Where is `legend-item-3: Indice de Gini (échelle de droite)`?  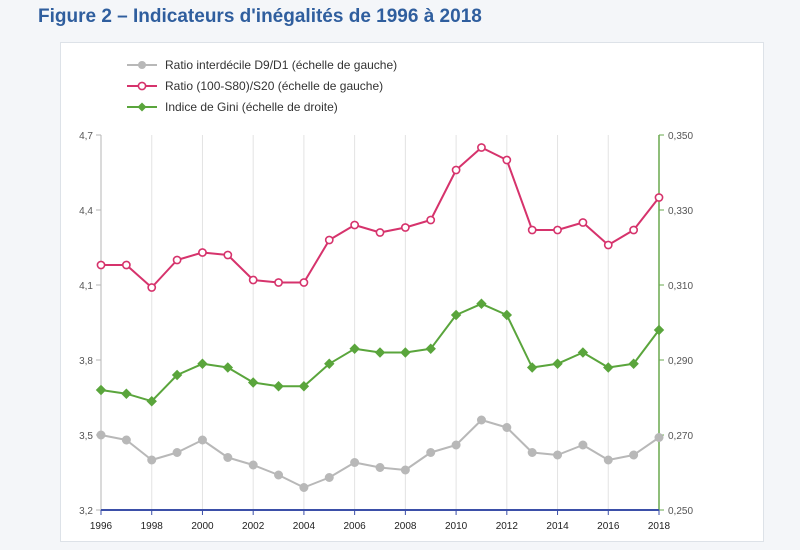 legend-item-3: Indice de Gini (échelle de droite) is located at coordinates (232, 107).